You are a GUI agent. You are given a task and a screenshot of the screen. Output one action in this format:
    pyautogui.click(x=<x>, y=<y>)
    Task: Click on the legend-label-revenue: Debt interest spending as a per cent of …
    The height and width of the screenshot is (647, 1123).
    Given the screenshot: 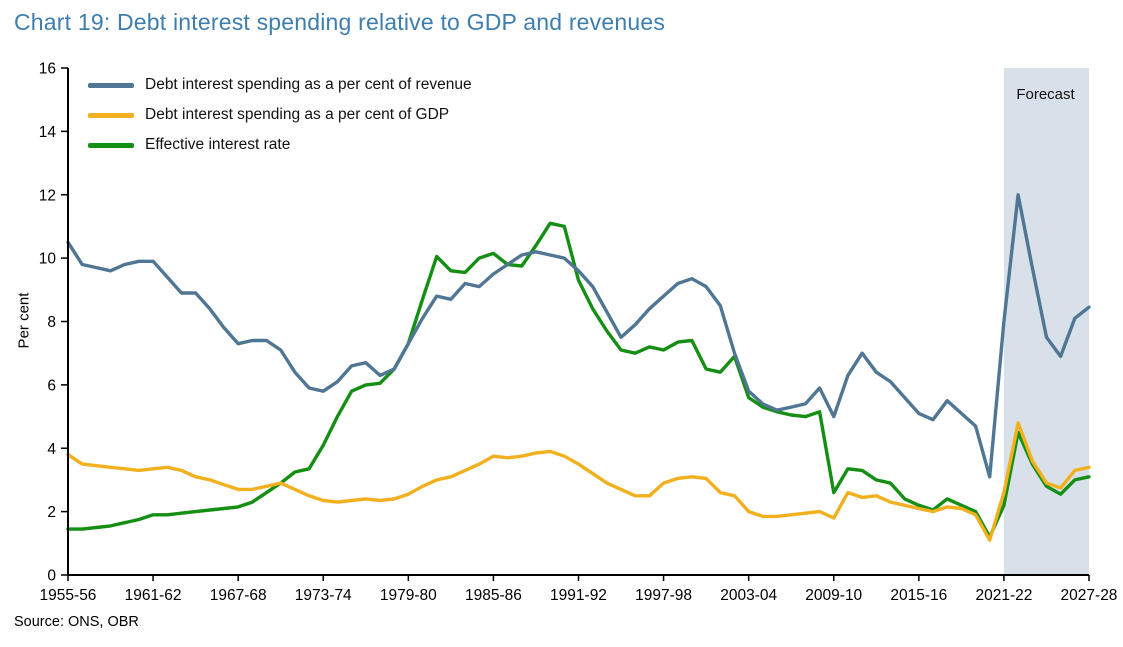 What is the action you would take?
    pyautogui.click(x=308, y=84)
    